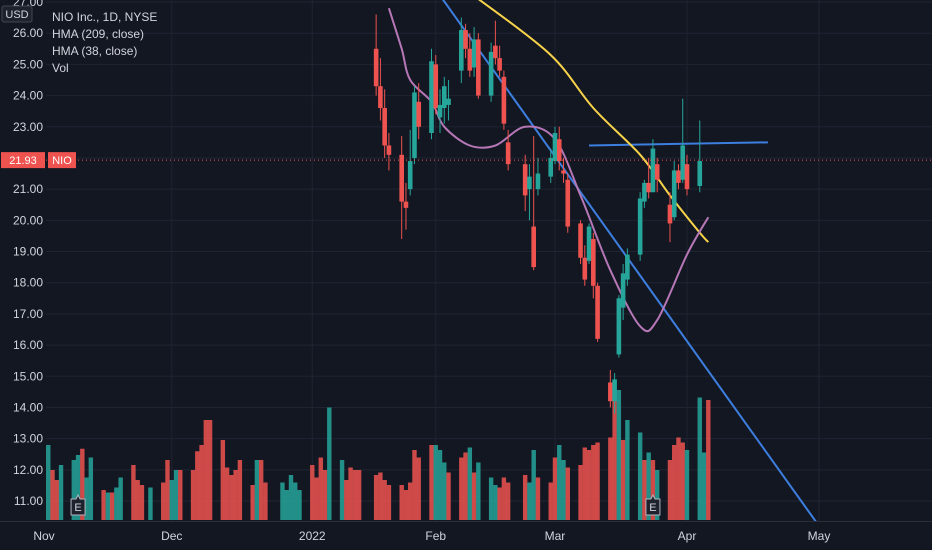  Describe the element at coordinates (62, 160) in the screenshot. I see `symbol-tag` at that location.